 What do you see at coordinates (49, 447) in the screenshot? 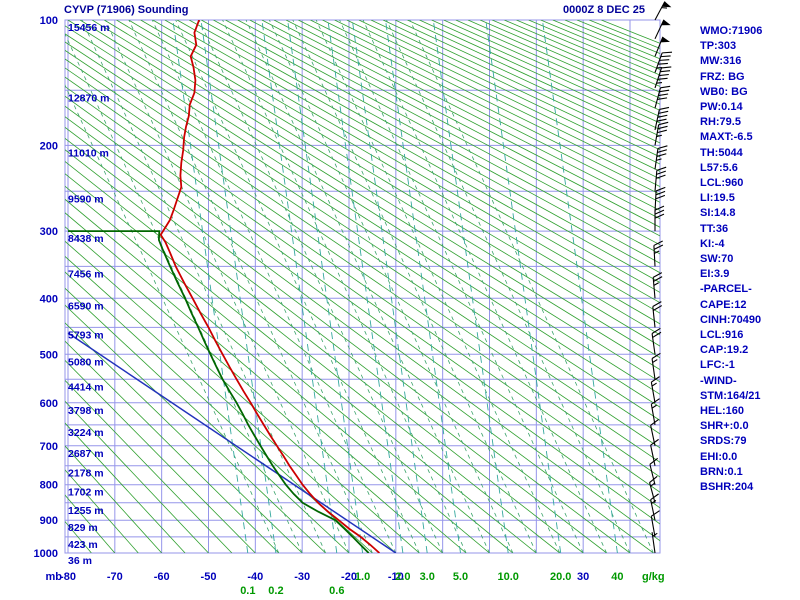
I see `pressure-label: 700` at bounding box center [49, 447].